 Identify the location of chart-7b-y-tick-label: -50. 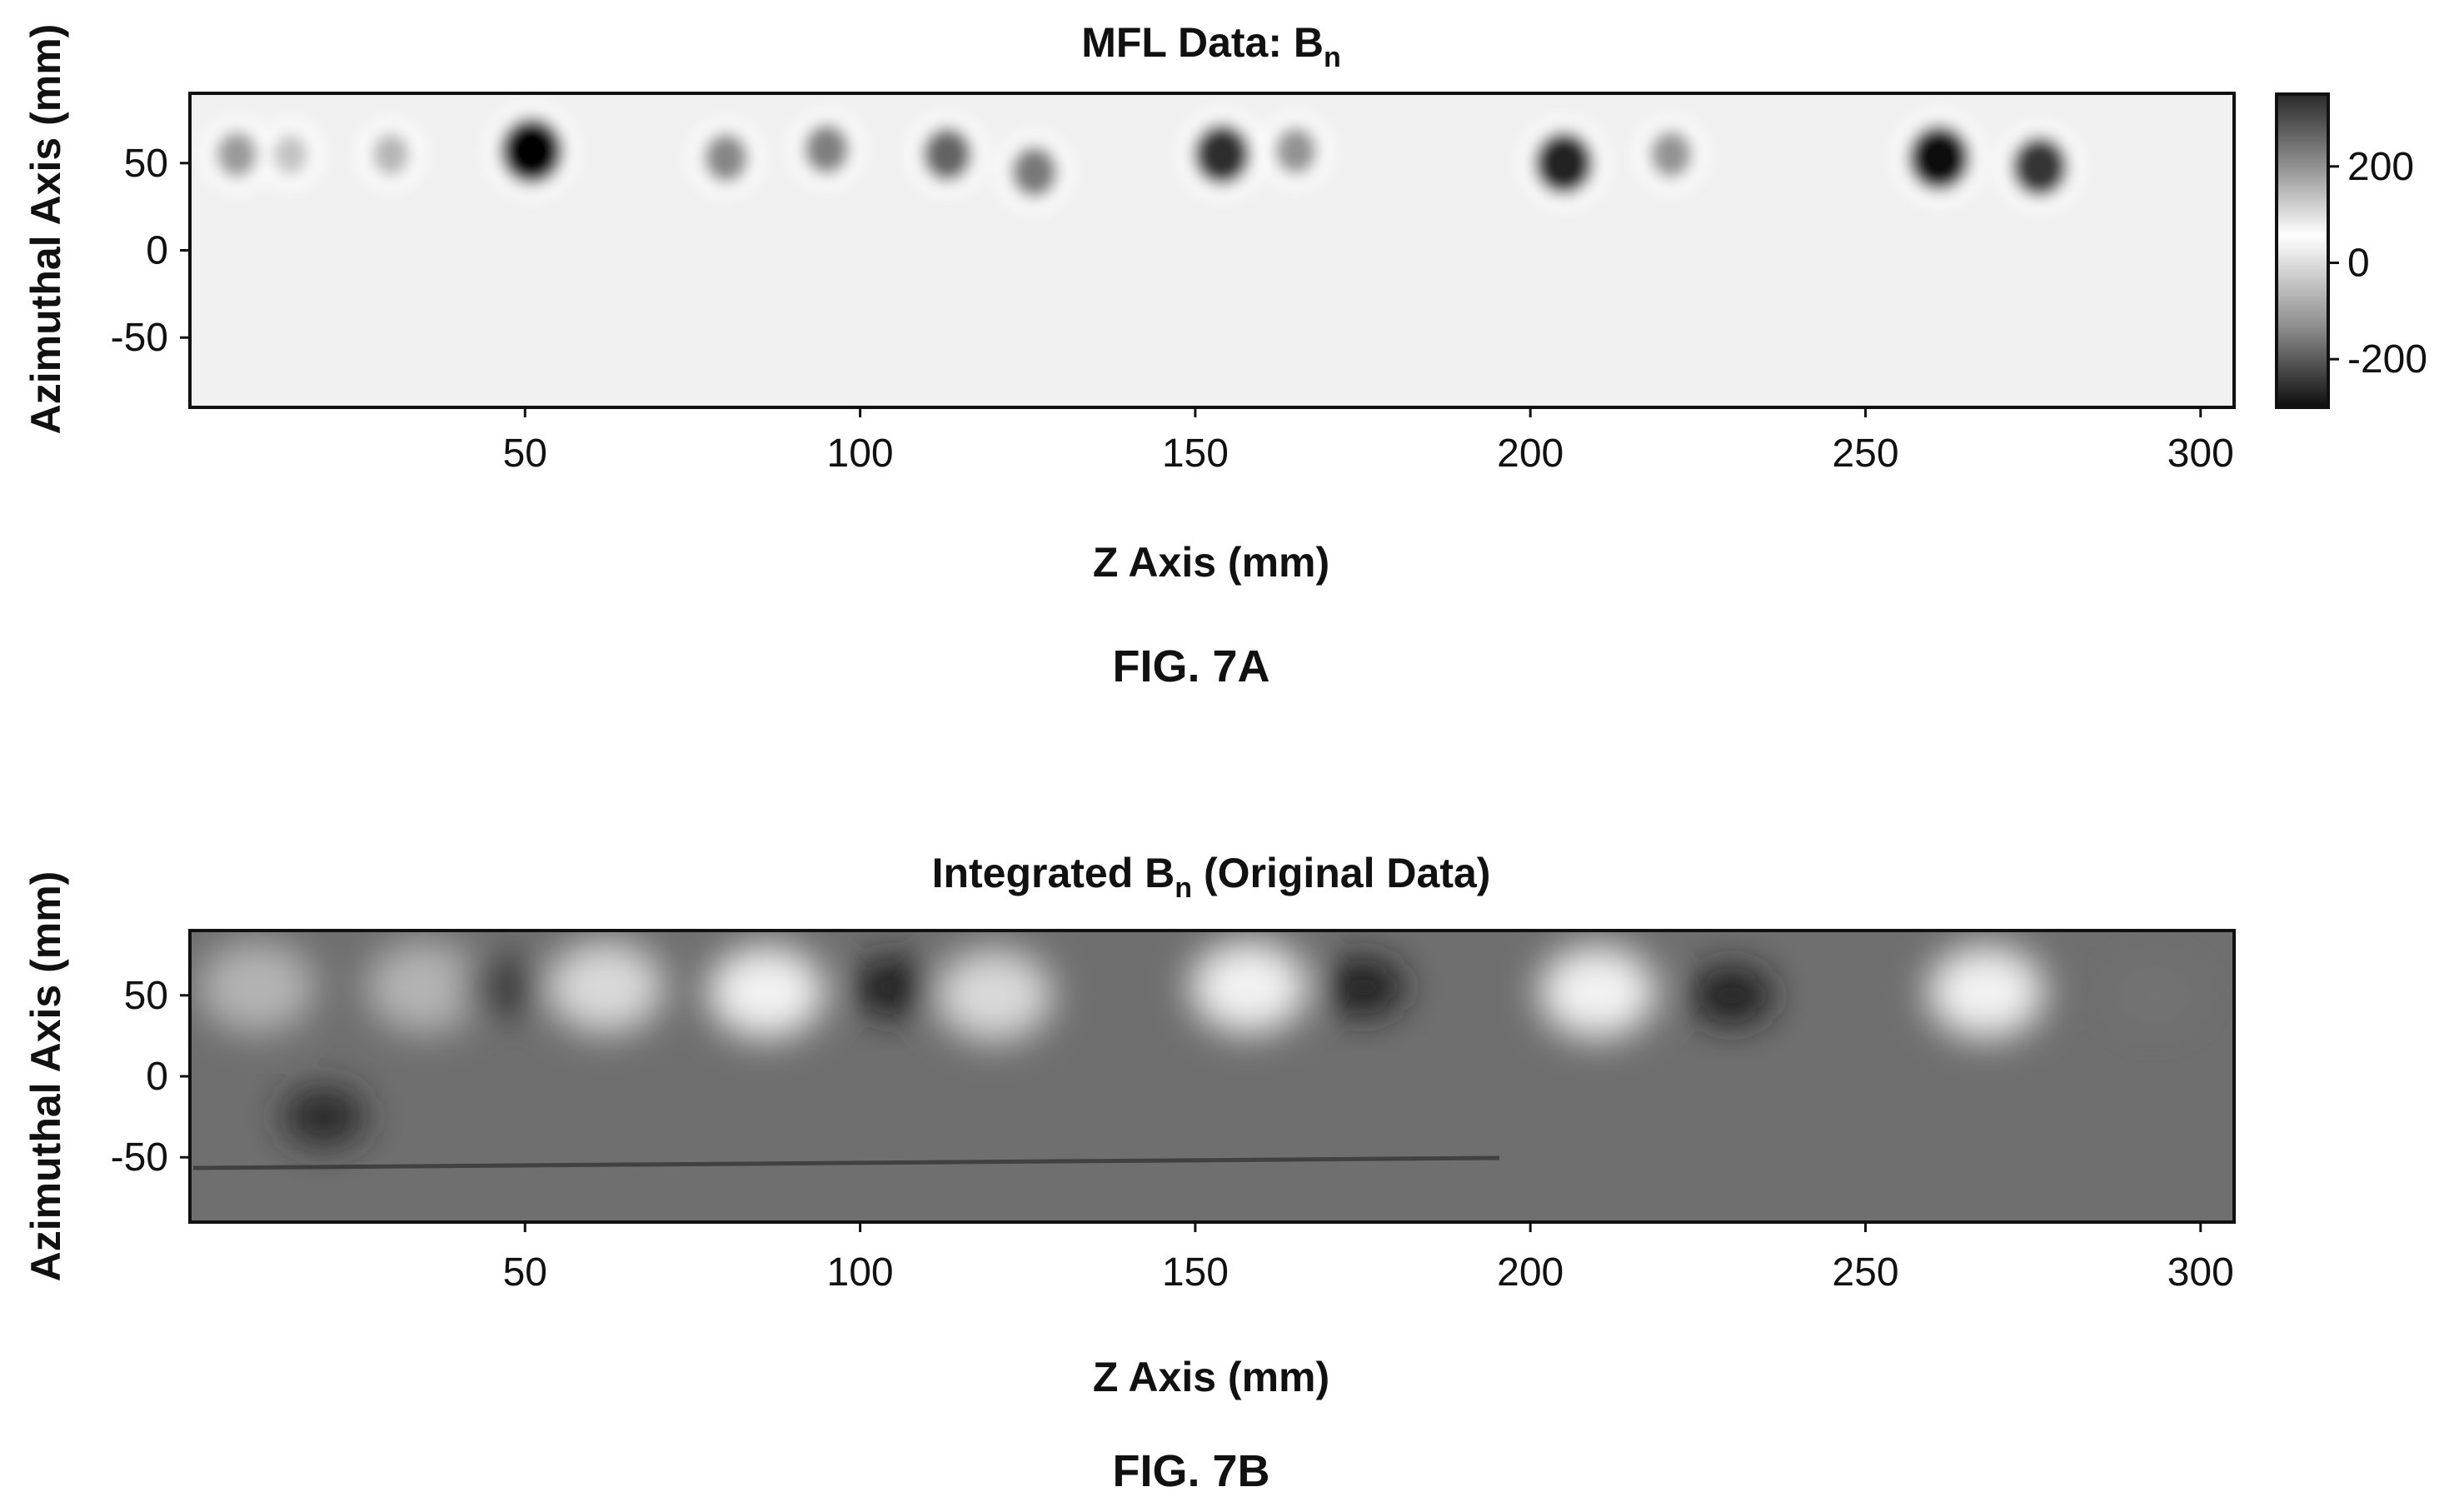
(139, 1157).